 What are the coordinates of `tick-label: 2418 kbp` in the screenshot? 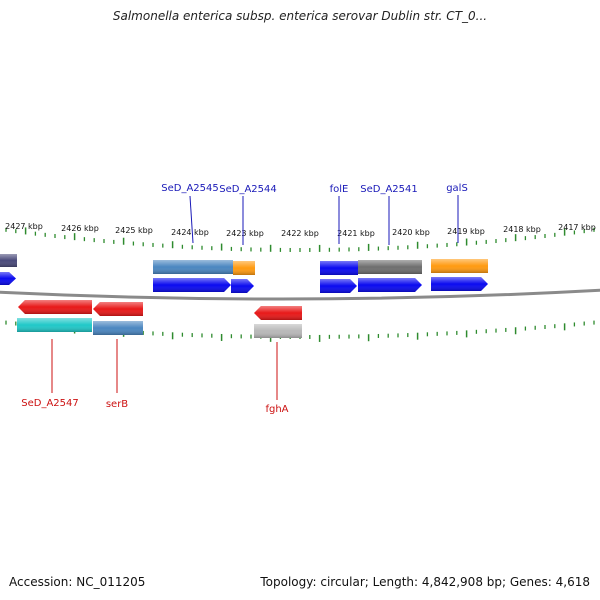 It's located at (522, 229).